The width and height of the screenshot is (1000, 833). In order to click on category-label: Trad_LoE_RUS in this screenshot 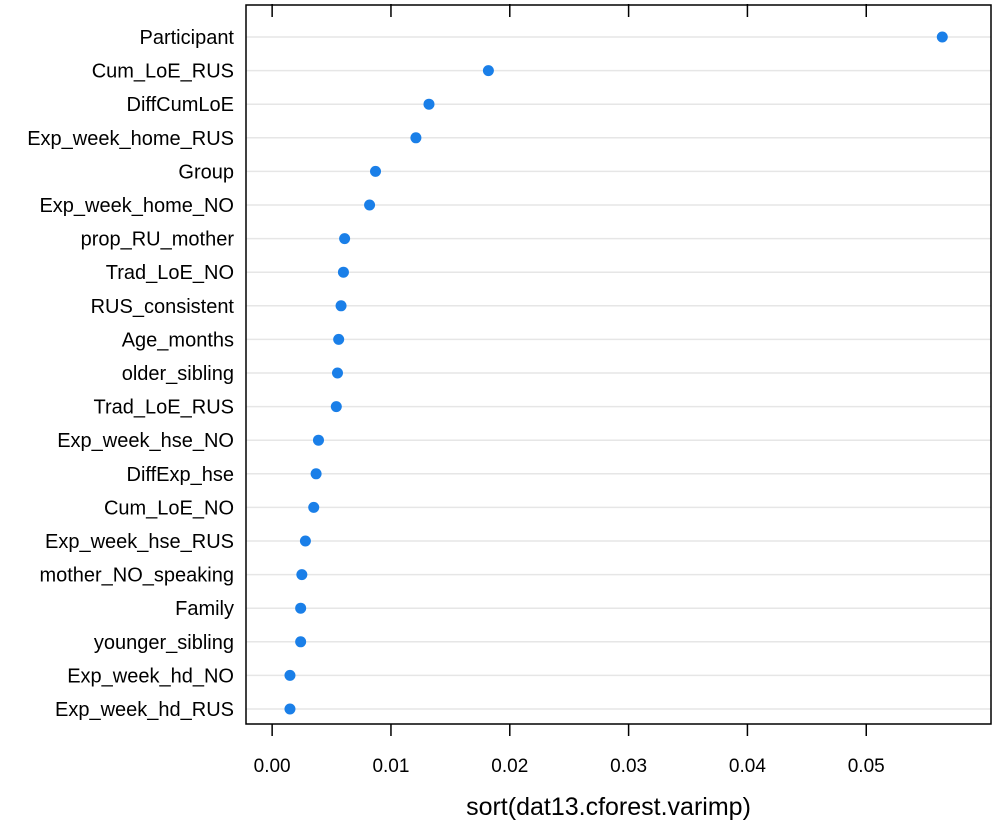, I will do `click(164, 408)`.